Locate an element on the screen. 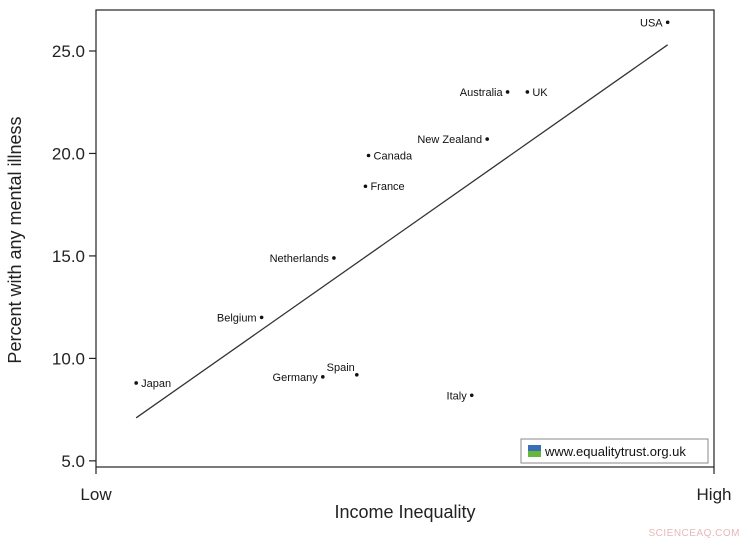 Image resolution: width=754 pixels, height=543 pixels. point-label: Australia is located at coordinates (482, 93).